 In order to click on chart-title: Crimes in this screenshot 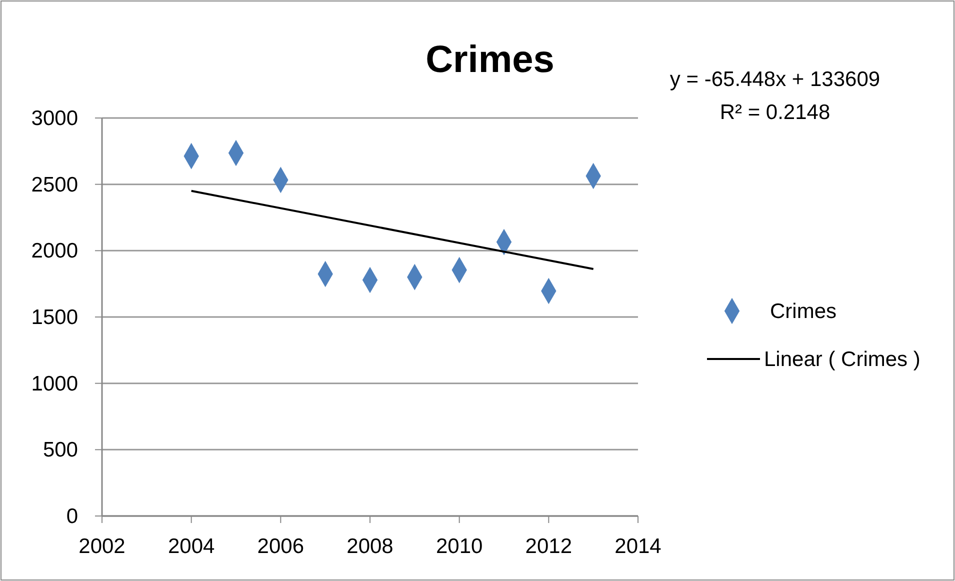, I will do `click(490, 60)`.